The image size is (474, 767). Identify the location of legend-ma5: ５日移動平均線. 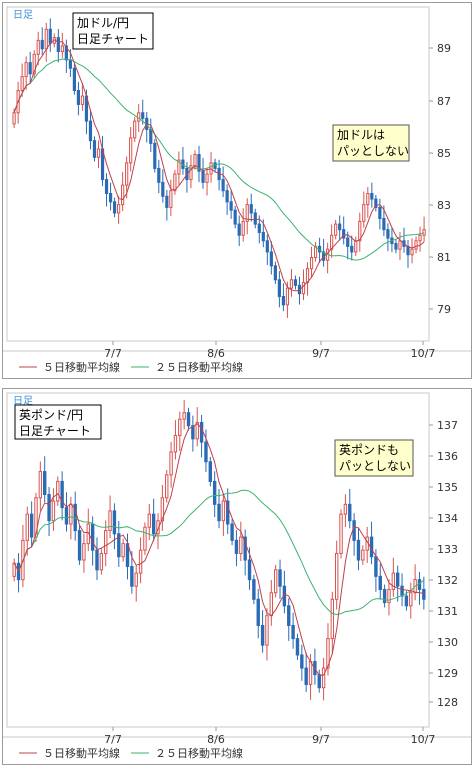
(81, 753).